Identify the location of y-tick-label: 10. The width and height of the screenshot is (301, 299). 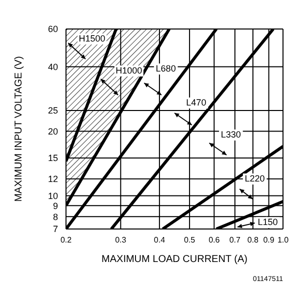
(53, 195).